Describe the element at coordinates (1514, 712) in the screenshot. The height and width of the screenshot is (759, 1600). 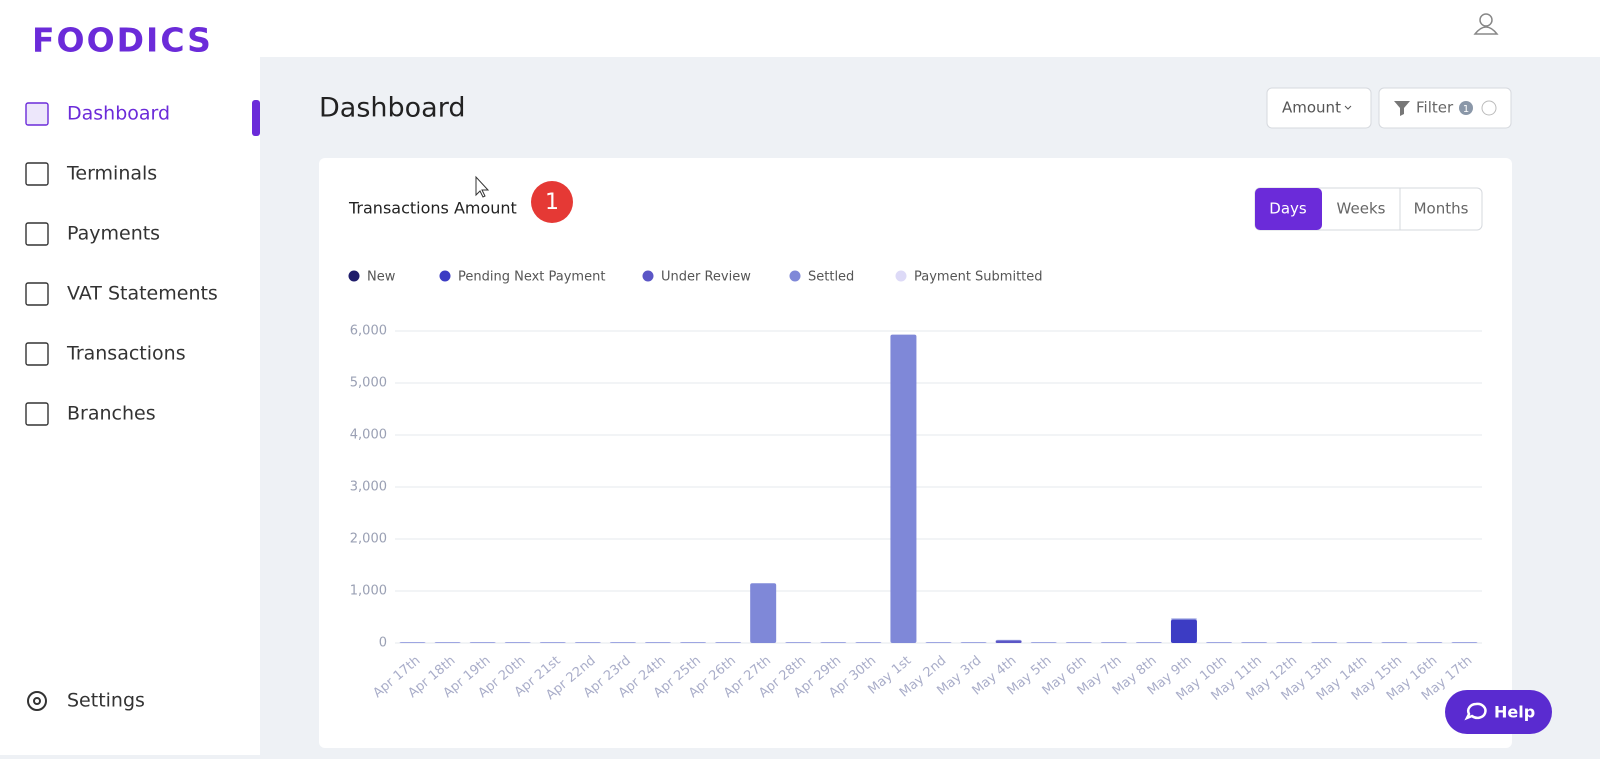
I see `help-label: Help` at that location.